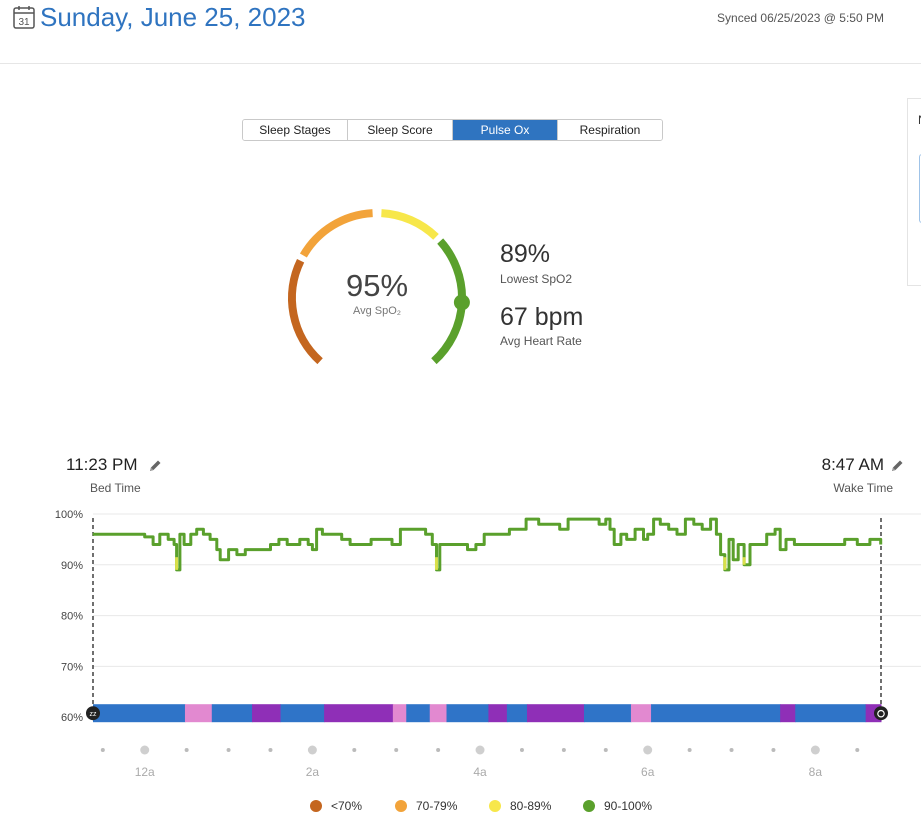  Describe the element at coordinates (460, 809) in the screenshot. I see `legend: <70% 70-79% 80-89% 90-100%` at that location.